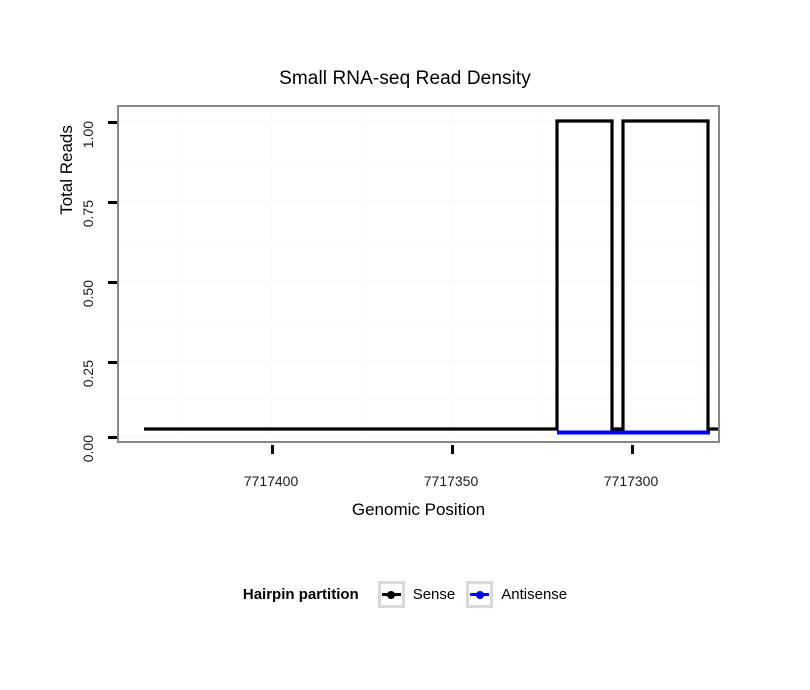  Describe the element at coordinates (391, 594) in the screenshot. I see `line-point-key-icon-sense` at that location.